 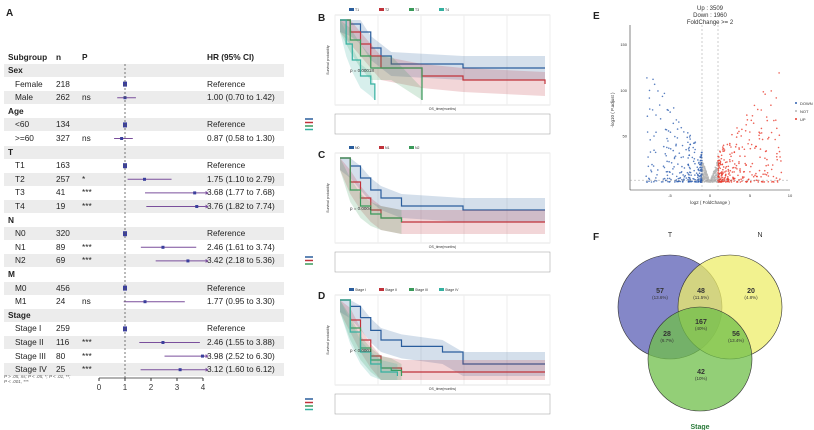 I want to click on forest-row: T4 19 *** 3.76 (1.82 to 7.74), so click(x=144, y=206).